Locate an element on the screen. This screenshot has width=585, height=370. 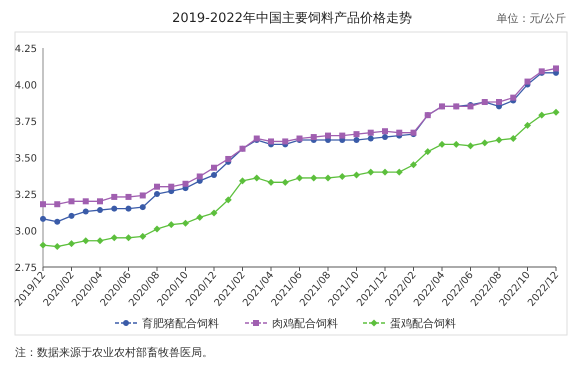
chart-title: 2019-2022年中国主要饲料产品价格走势 is located at coordinates (292, 18).